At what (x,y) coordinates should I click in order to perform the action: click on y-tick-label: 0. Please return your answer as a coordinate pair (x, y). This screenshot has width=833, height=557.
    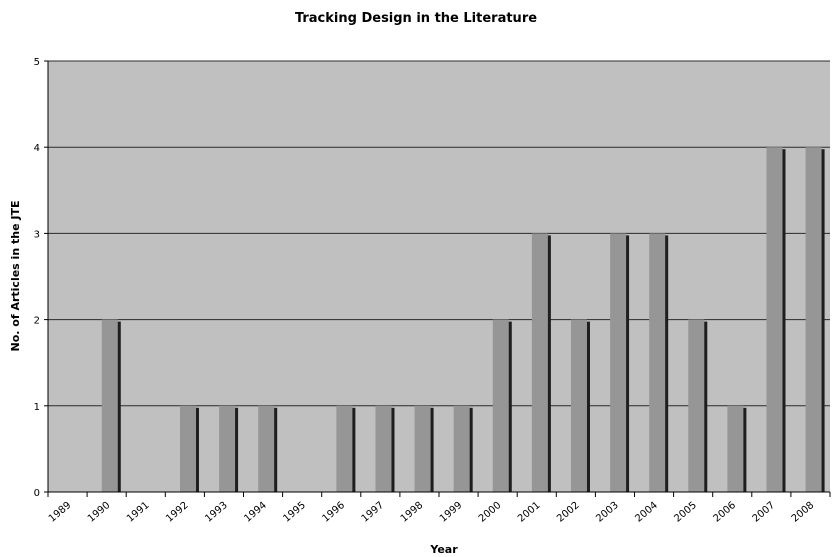
    Looking at the image, I should click on (37, 493).